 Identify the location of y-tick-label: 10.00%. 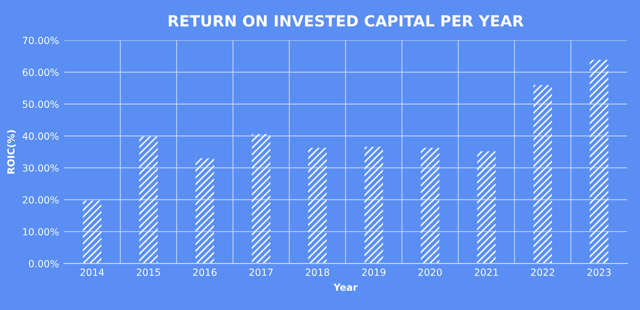
(41, 232).